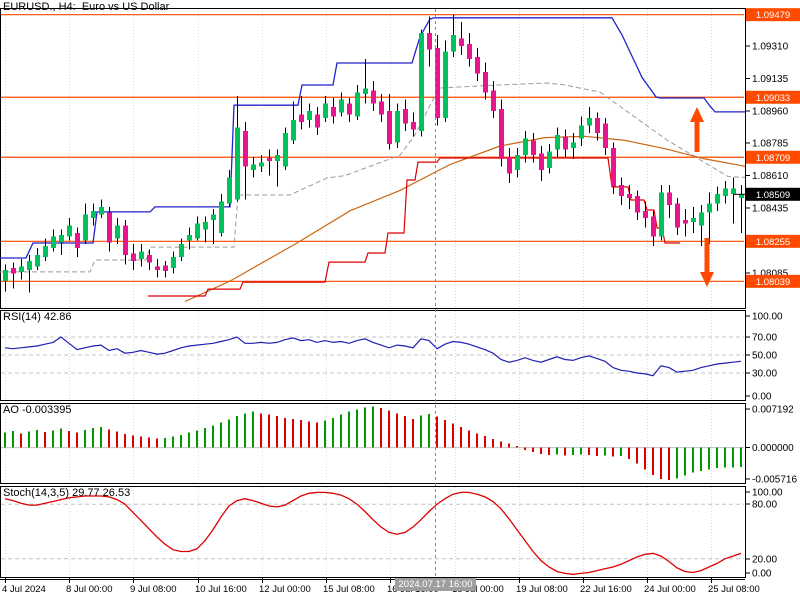  Describe the element at coordinates (764, 374) in the screenshot. I see `axis-tick-label: 30.00` at that location.